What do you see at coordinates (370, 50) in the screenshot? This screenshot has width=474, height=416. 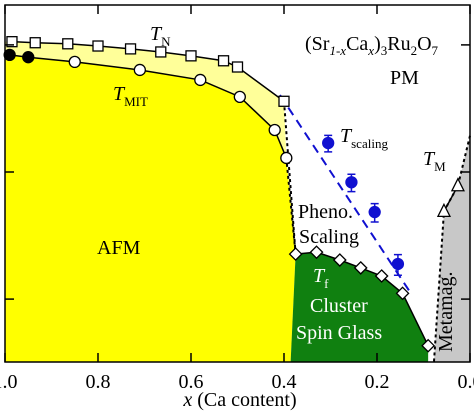 I see `title-part: x` at bounding box center [370, 50].